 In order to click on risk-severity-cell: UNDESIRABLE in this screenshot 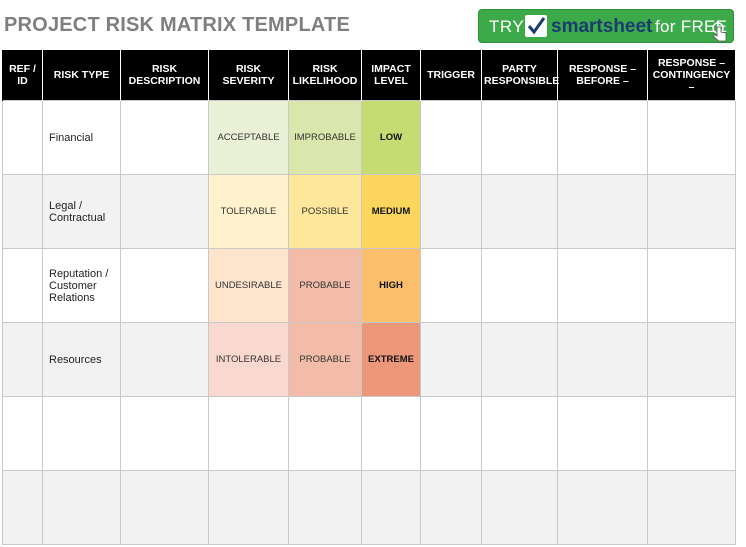, I will do `click(248, 285)`.